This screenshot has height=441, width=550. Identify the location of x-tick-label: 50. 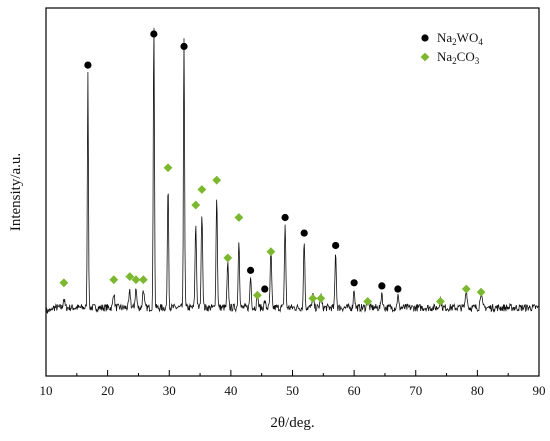
(292, 390).